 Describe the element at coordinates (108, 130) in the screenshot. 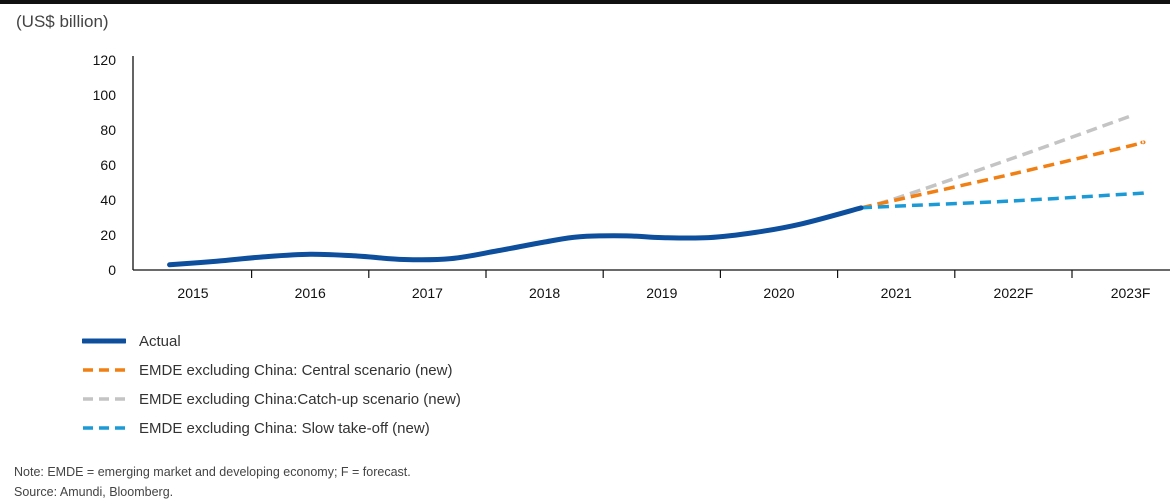

I see `y-tick-label: 80` at that location.